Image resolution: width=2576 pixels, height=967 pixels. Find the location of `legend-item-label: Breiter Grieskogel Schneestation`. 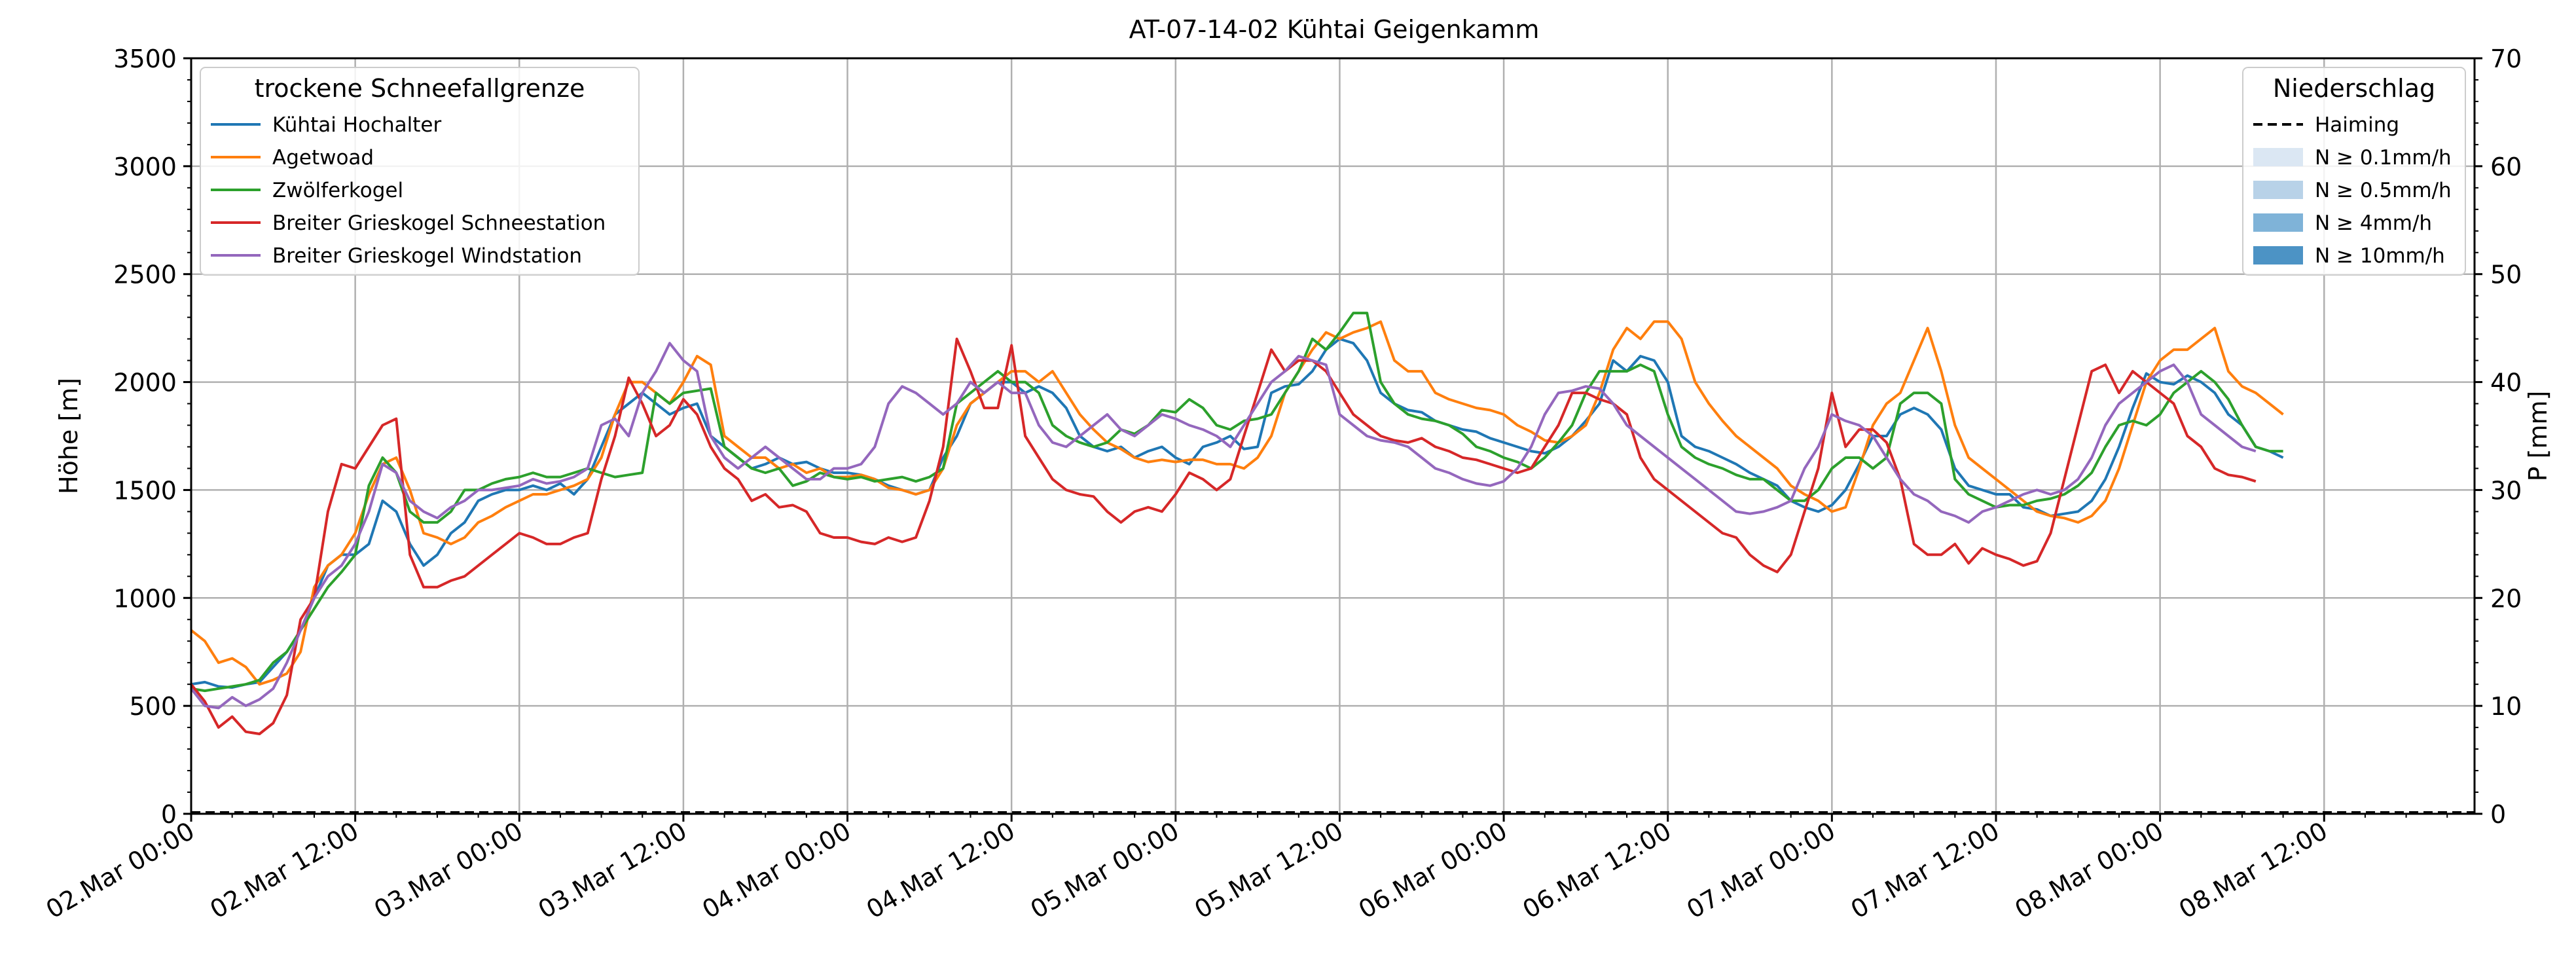

legend-item-label: Breiter Grieskogel Schneestation is located at coordinates (439, 223).